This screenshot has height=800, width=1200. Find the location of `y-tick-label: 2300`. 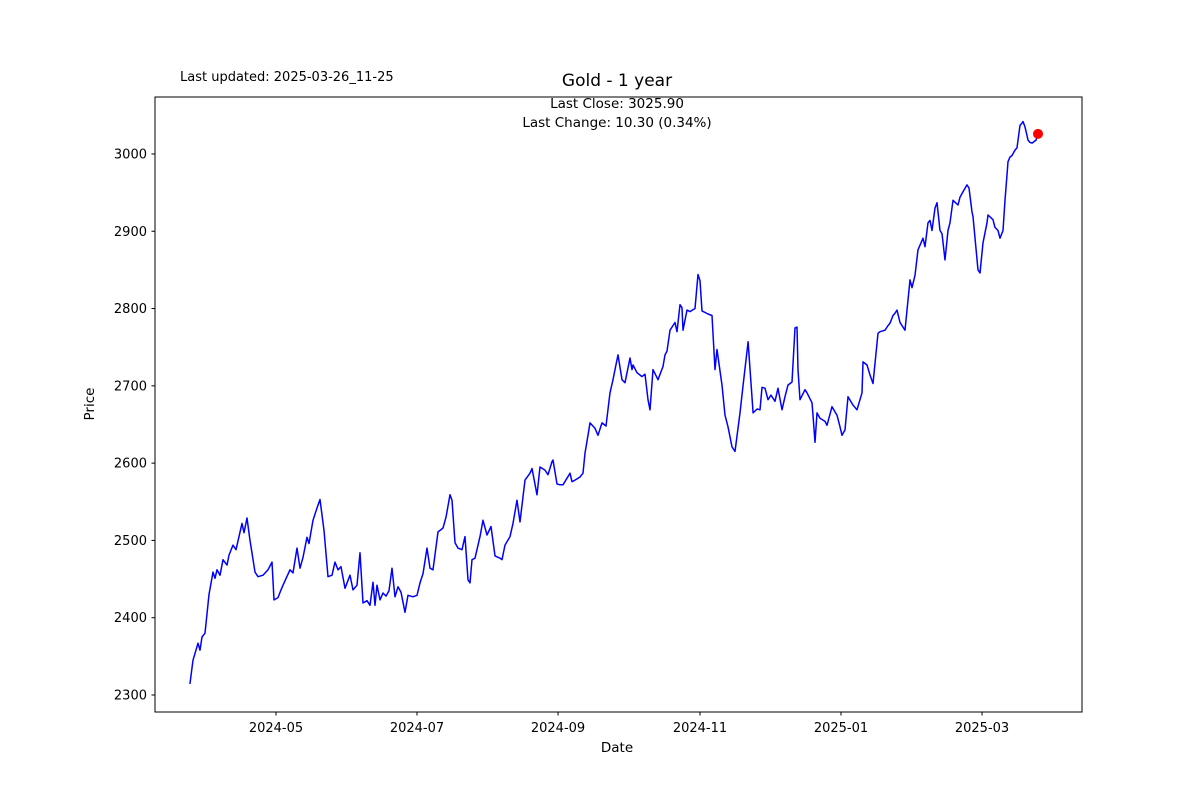

y-tick-label: 2300 is located at coordinates (130, 695).